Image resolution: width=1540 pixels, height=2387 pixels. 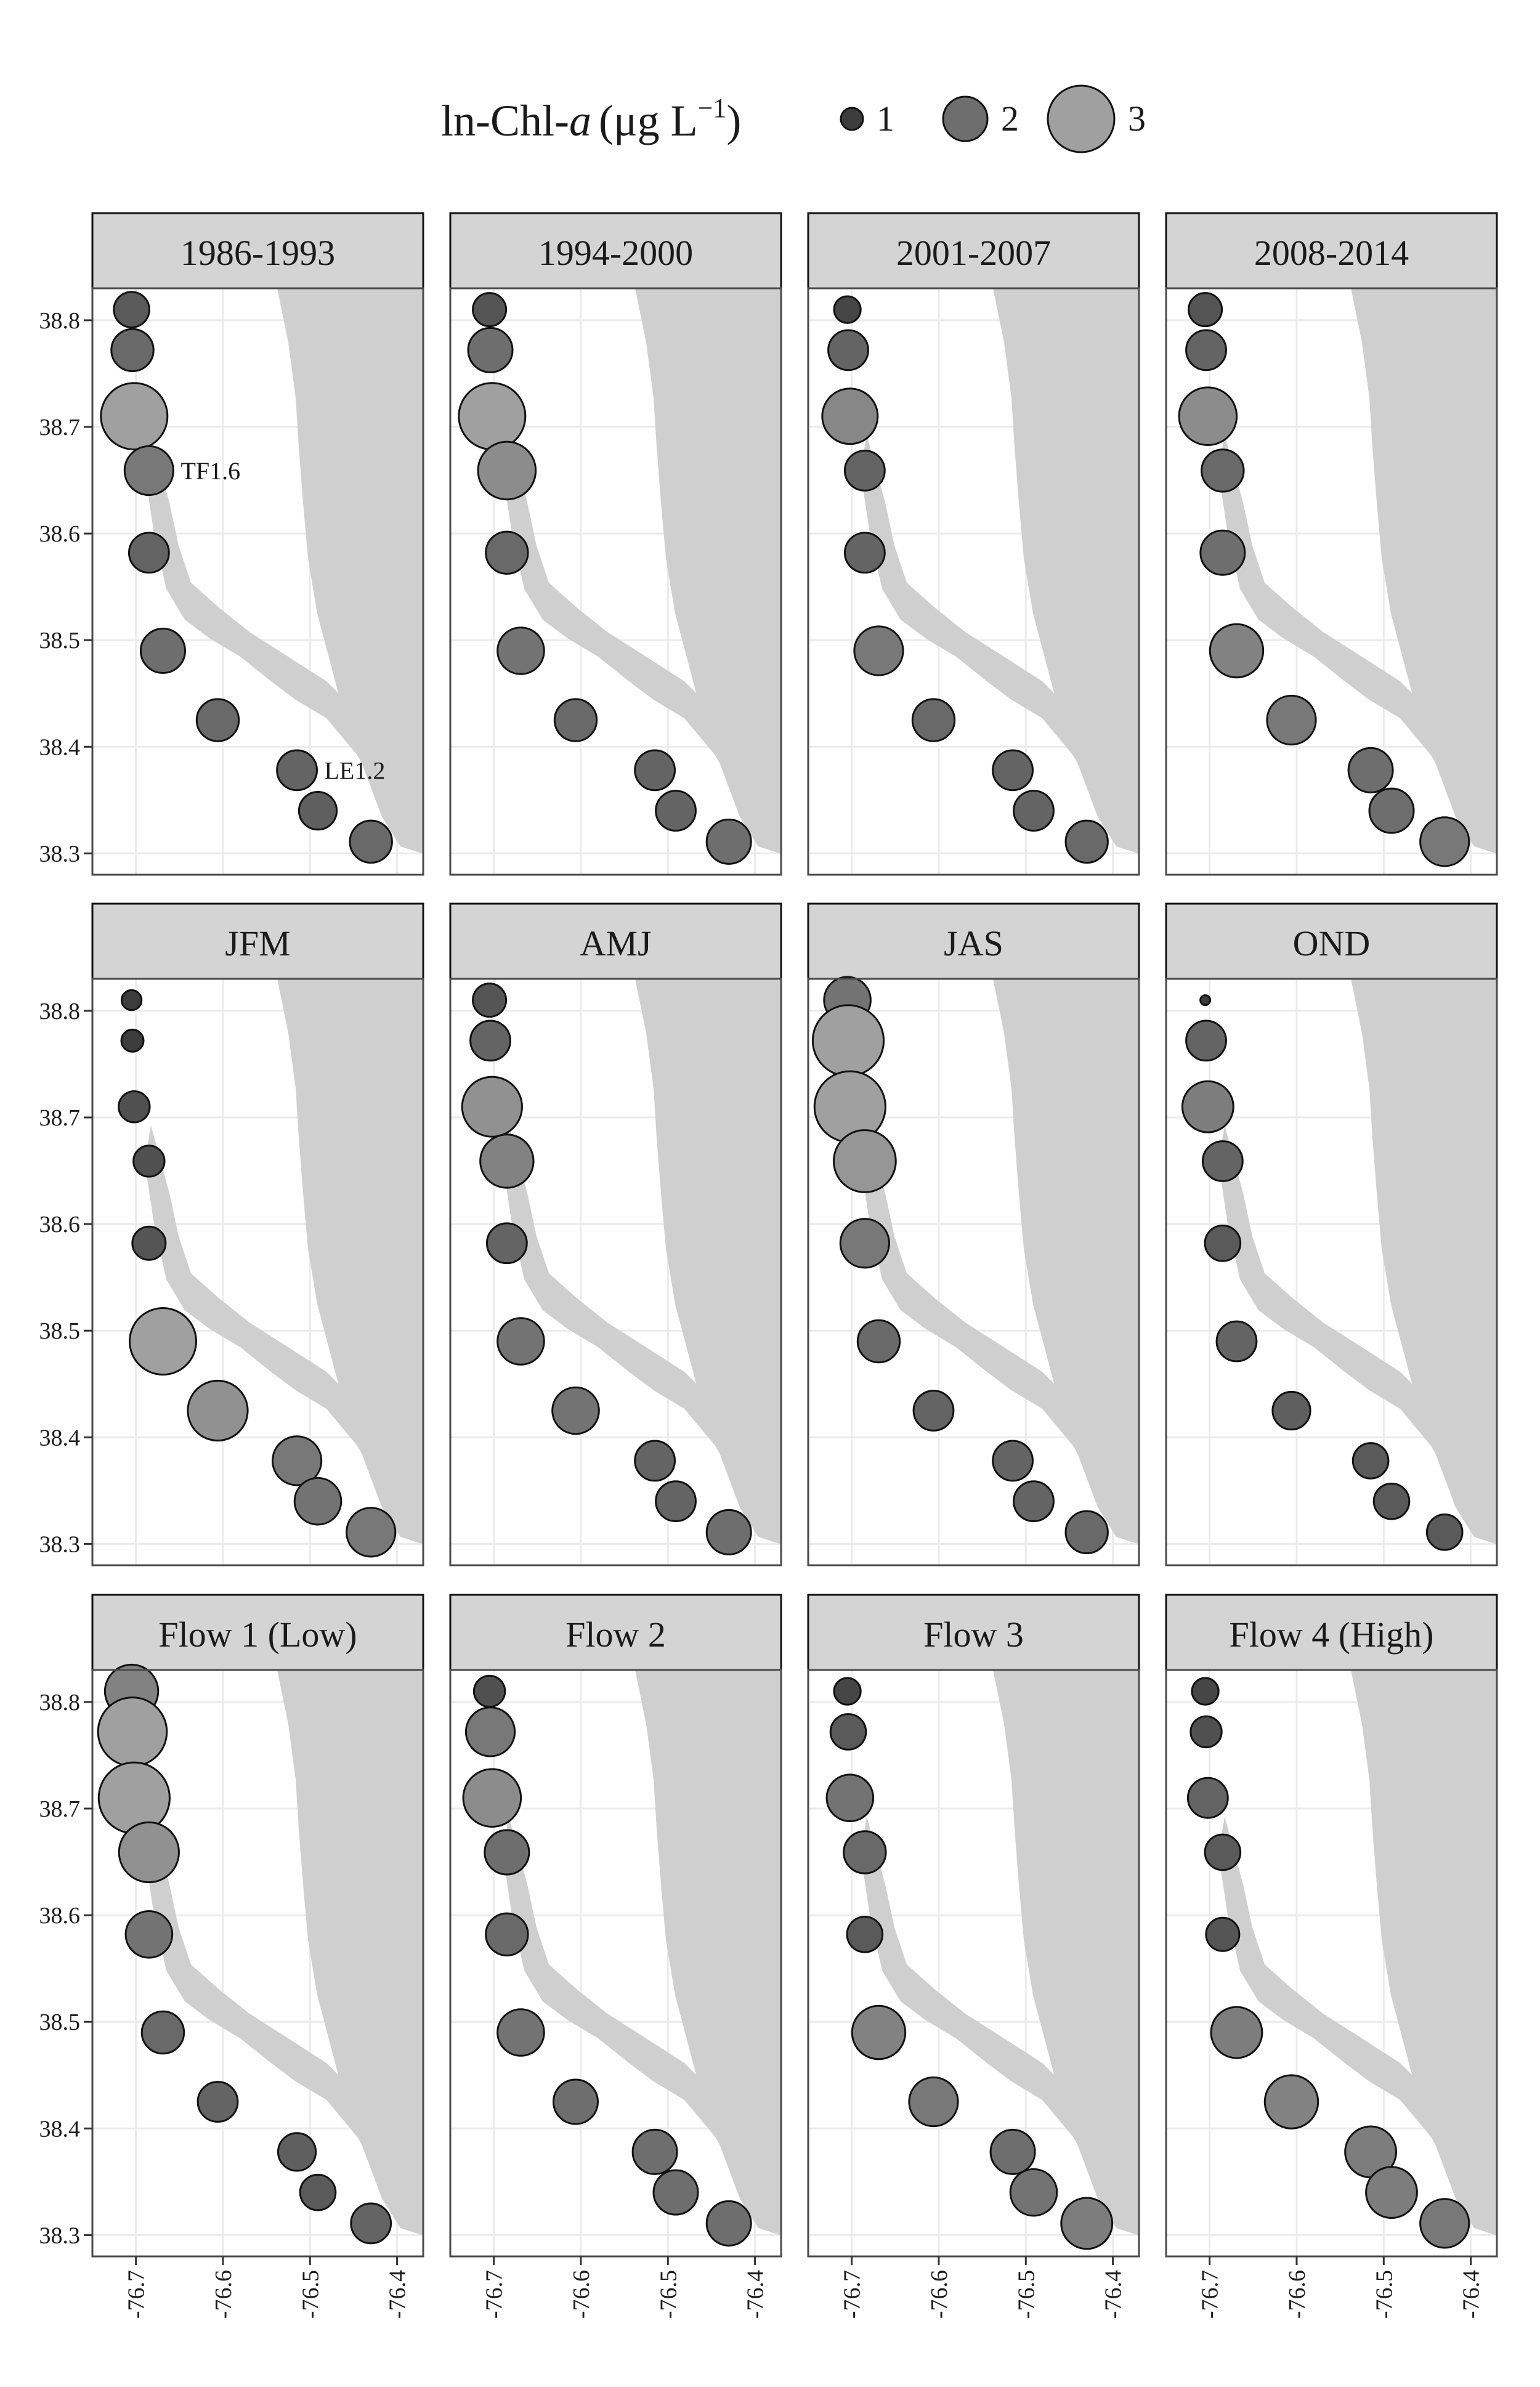 I want to click on panel: Flow 1 (Low), so click(x=257, y=1926).